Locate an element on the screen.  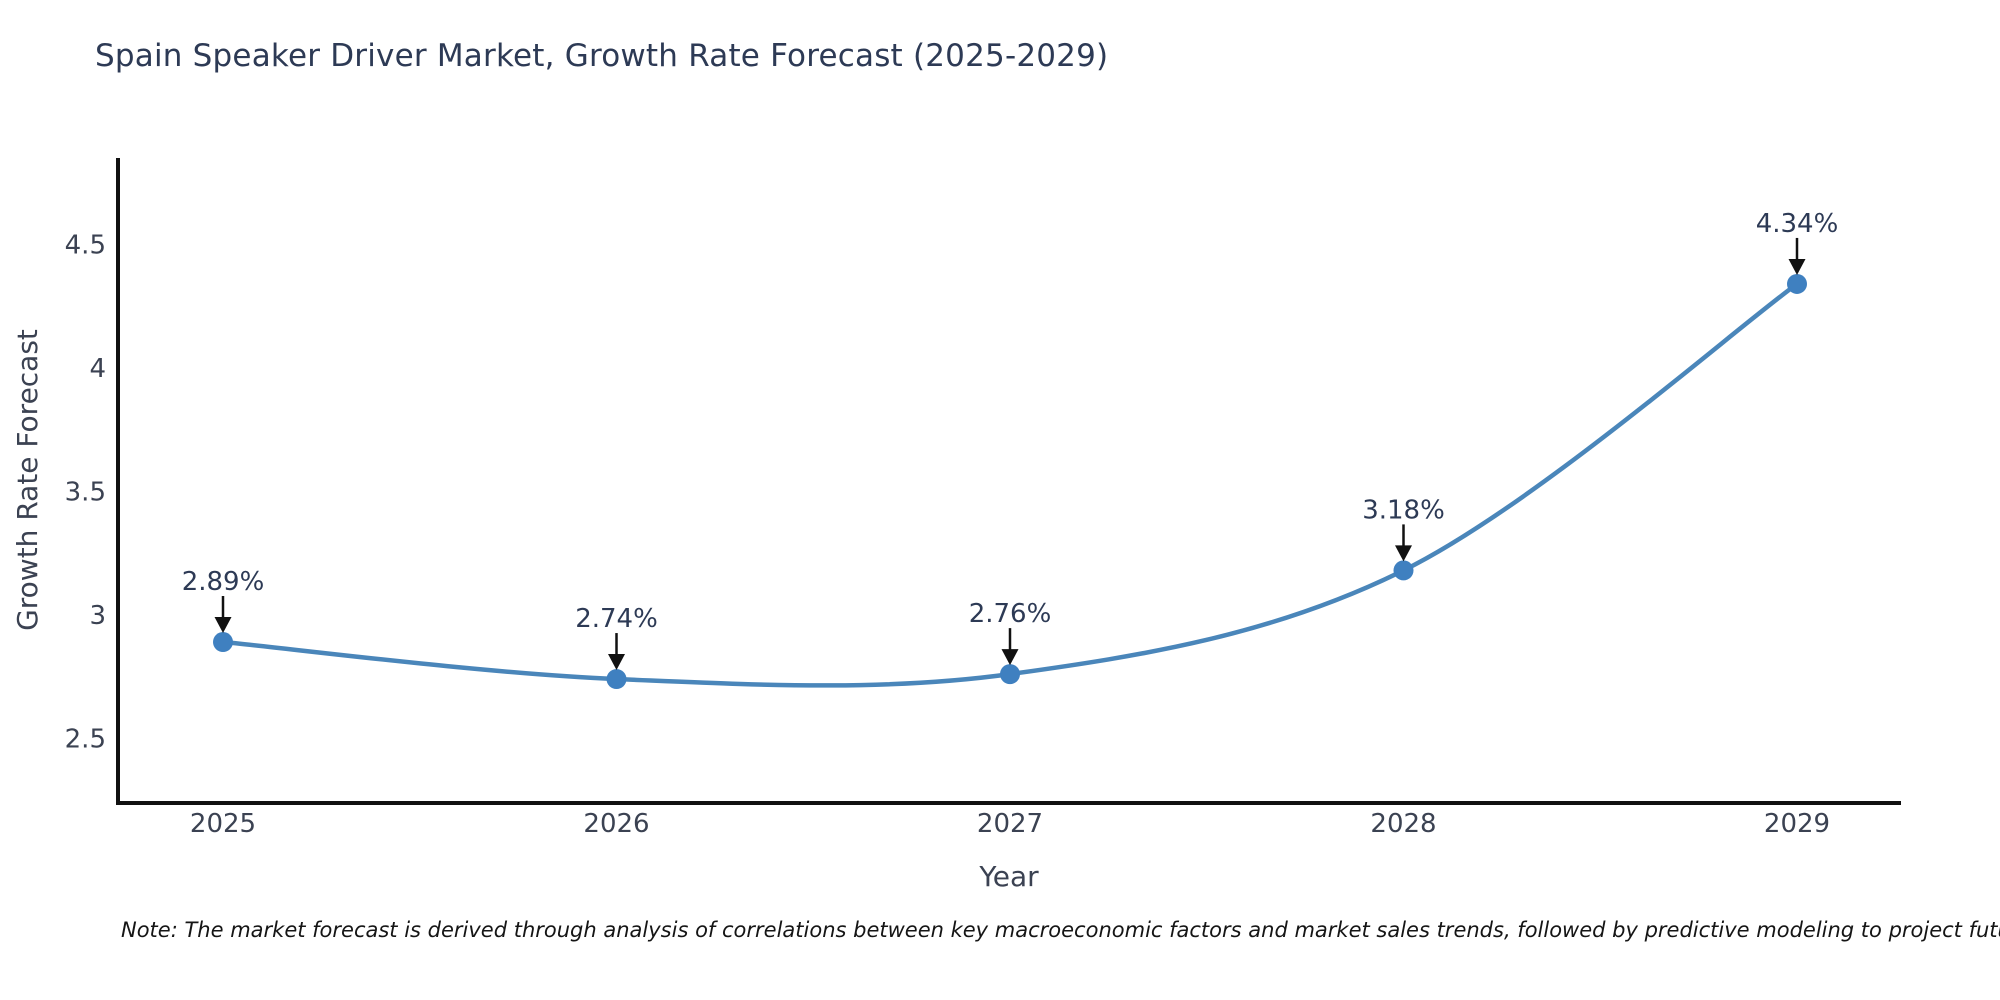
y-tick-label: 3 is located at coordinates (97, 616).